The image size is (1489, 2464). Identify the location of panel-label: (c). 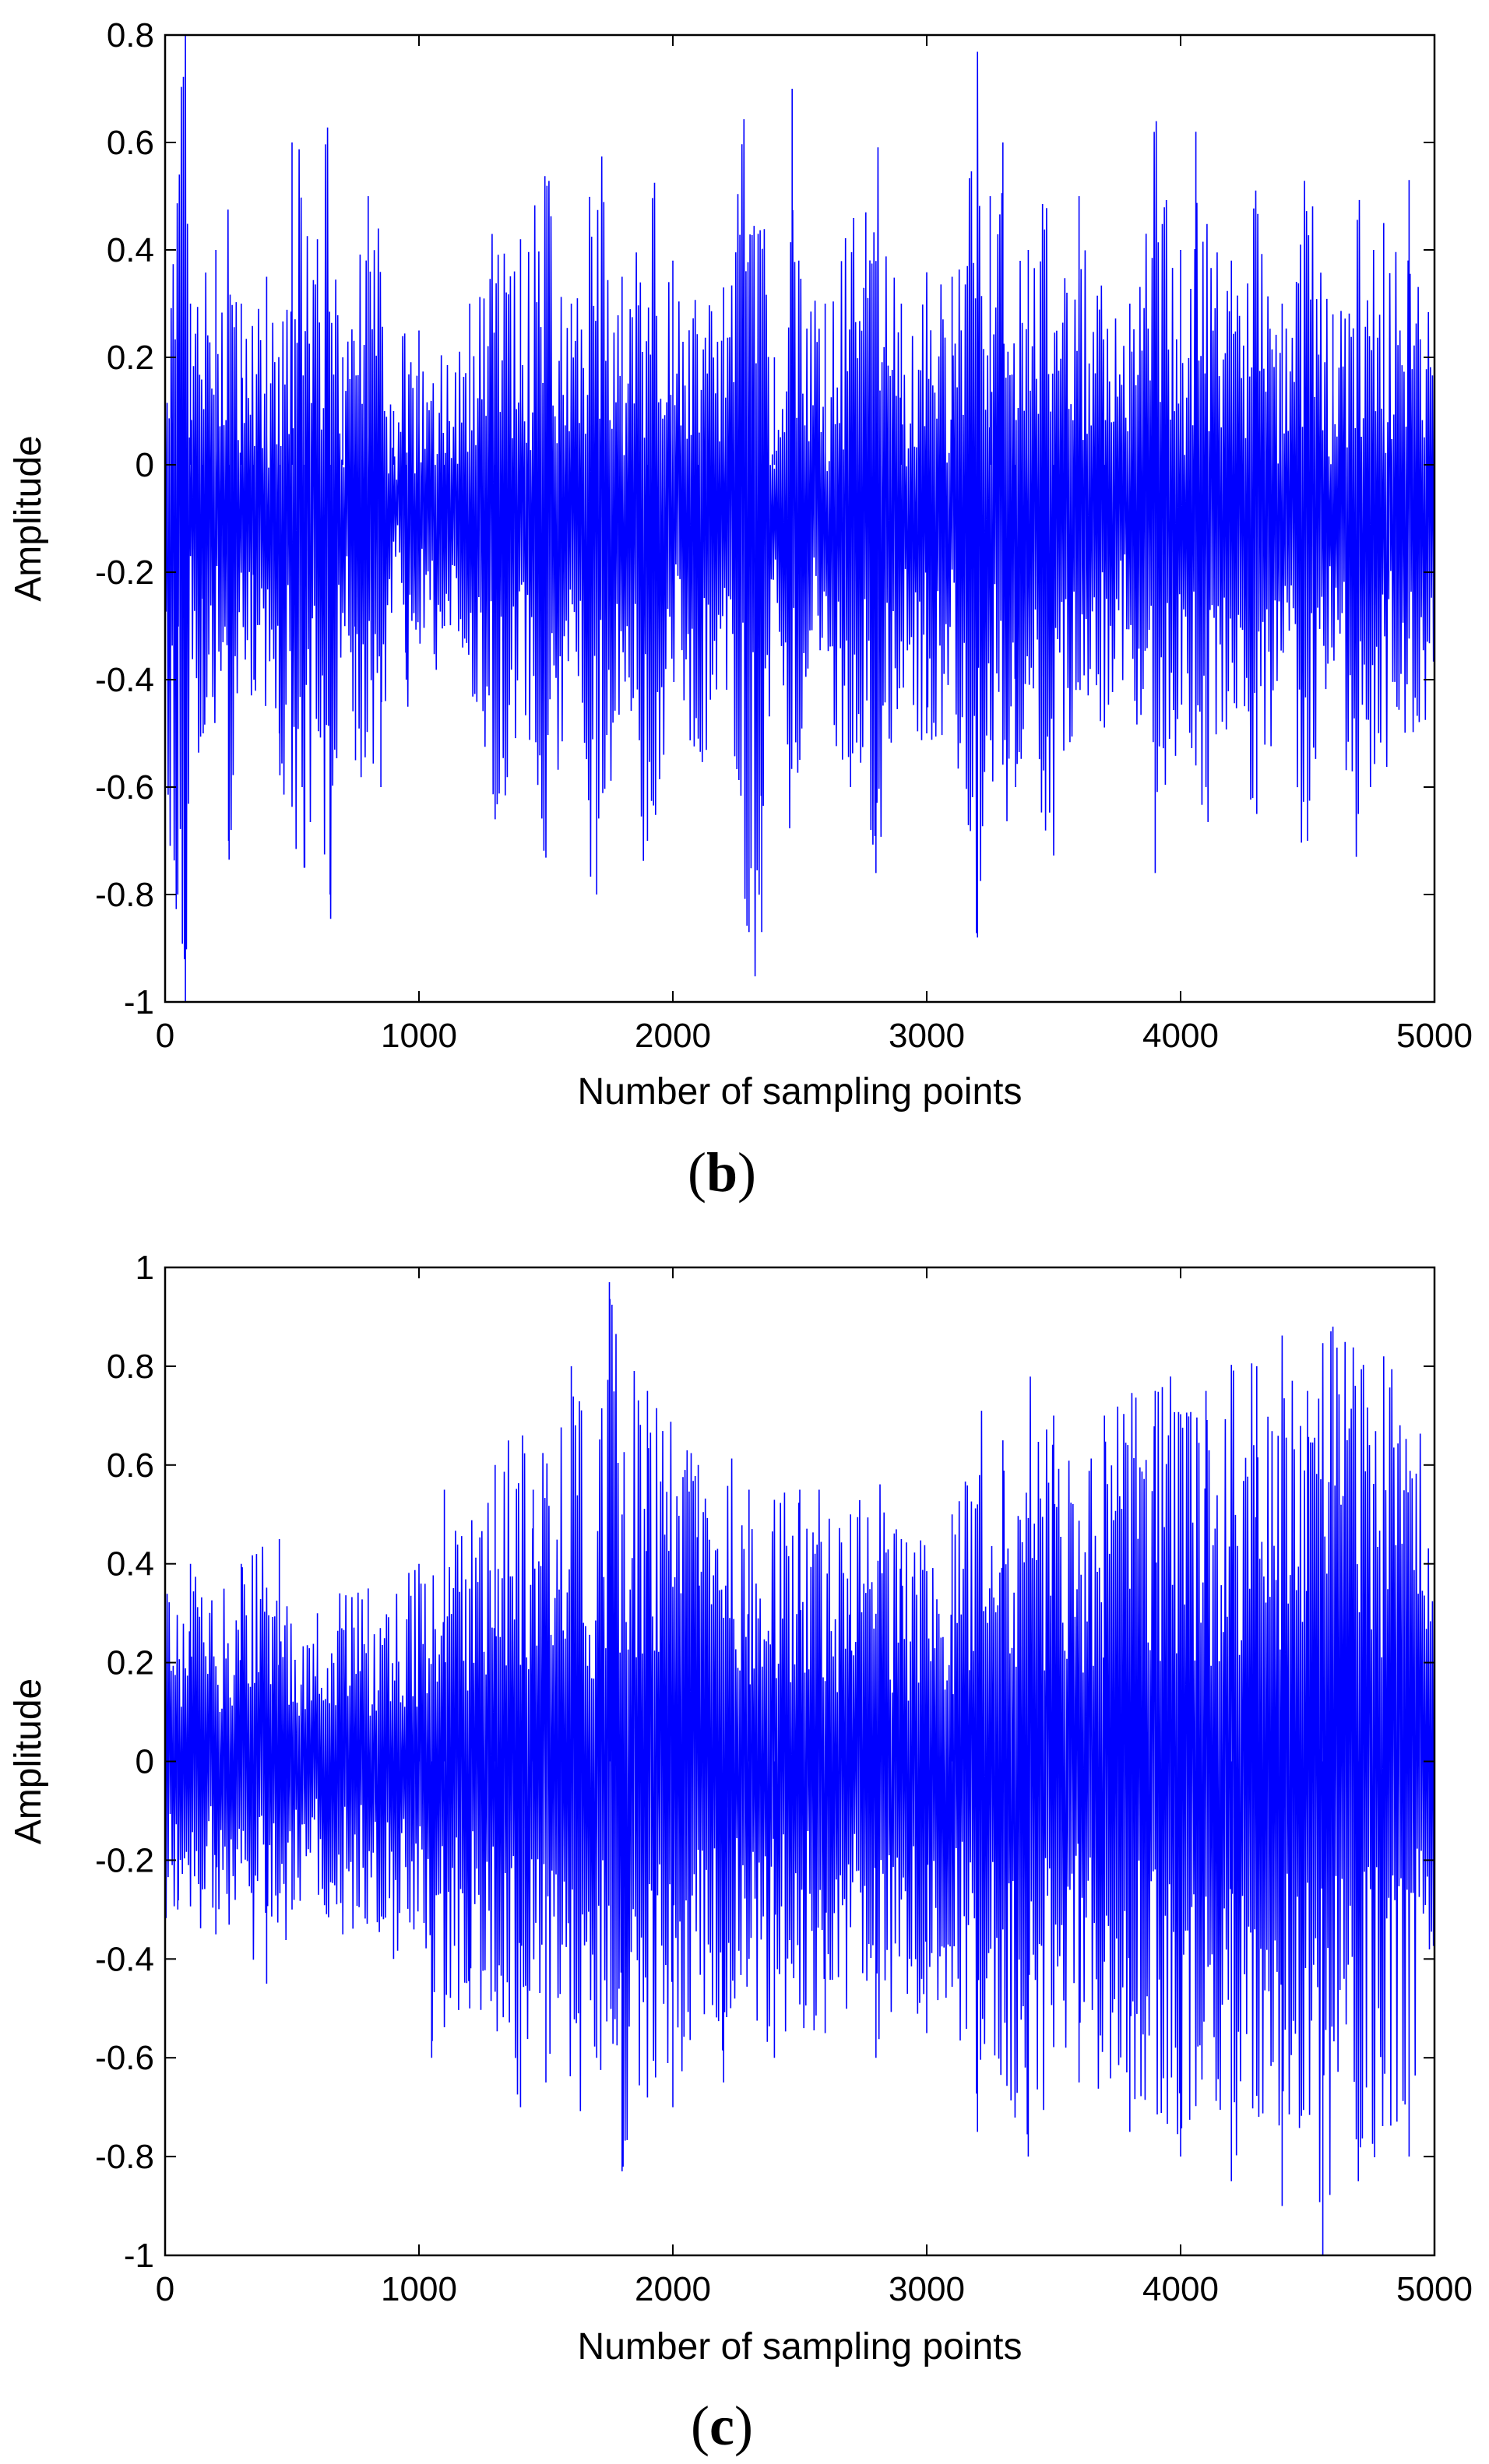
(722, 2426).